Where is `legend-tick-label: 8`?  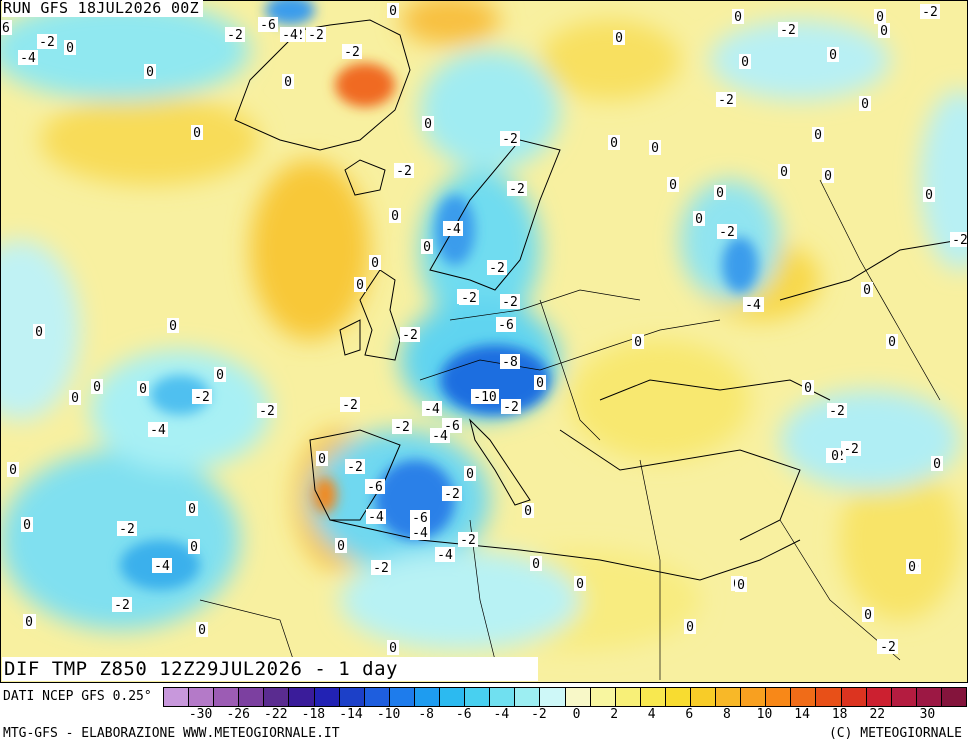 legend-tick-label: 8 is located at coordinates (726, 714).